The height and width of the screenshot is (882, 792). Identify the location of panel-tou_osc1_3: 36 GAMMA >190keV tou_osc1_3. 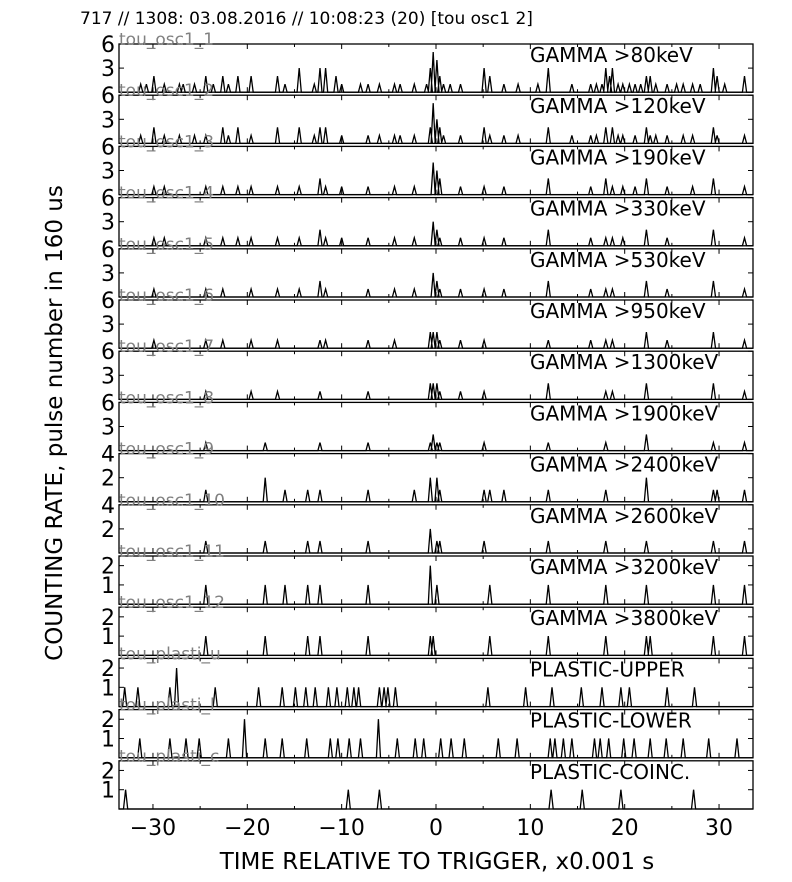
(427, 164).